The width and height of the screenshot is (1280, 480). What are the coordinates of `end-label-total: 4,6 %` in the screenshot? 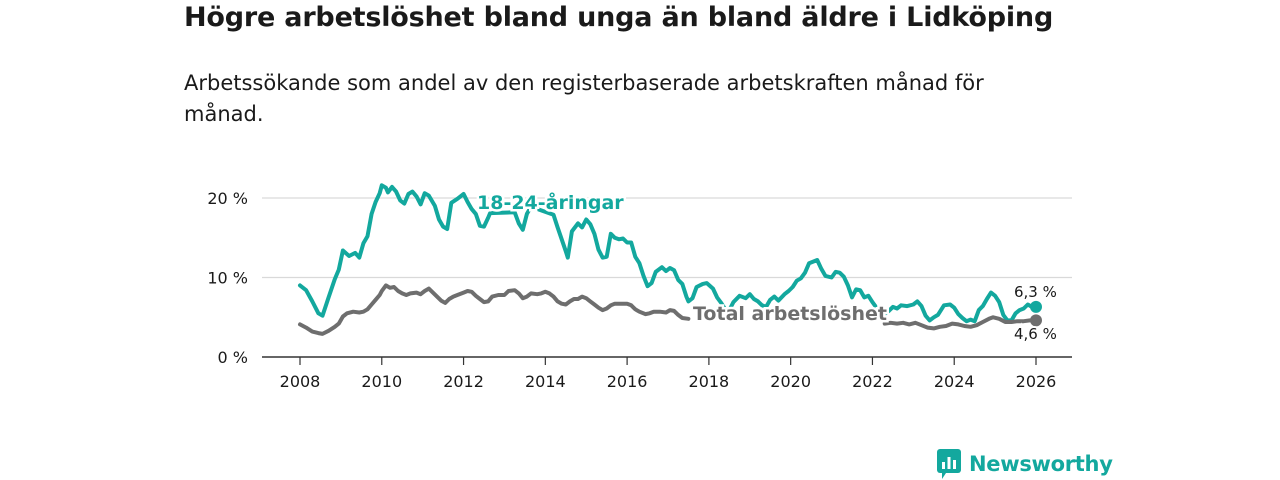 It's located at (1035, 334).